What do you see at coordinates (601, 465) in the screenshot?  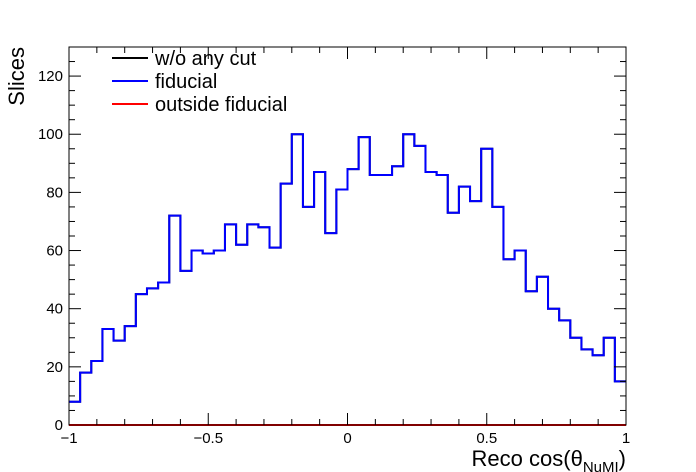 I see `x-axis-title-subscript: NuMI` at bounding box center [601, 465].